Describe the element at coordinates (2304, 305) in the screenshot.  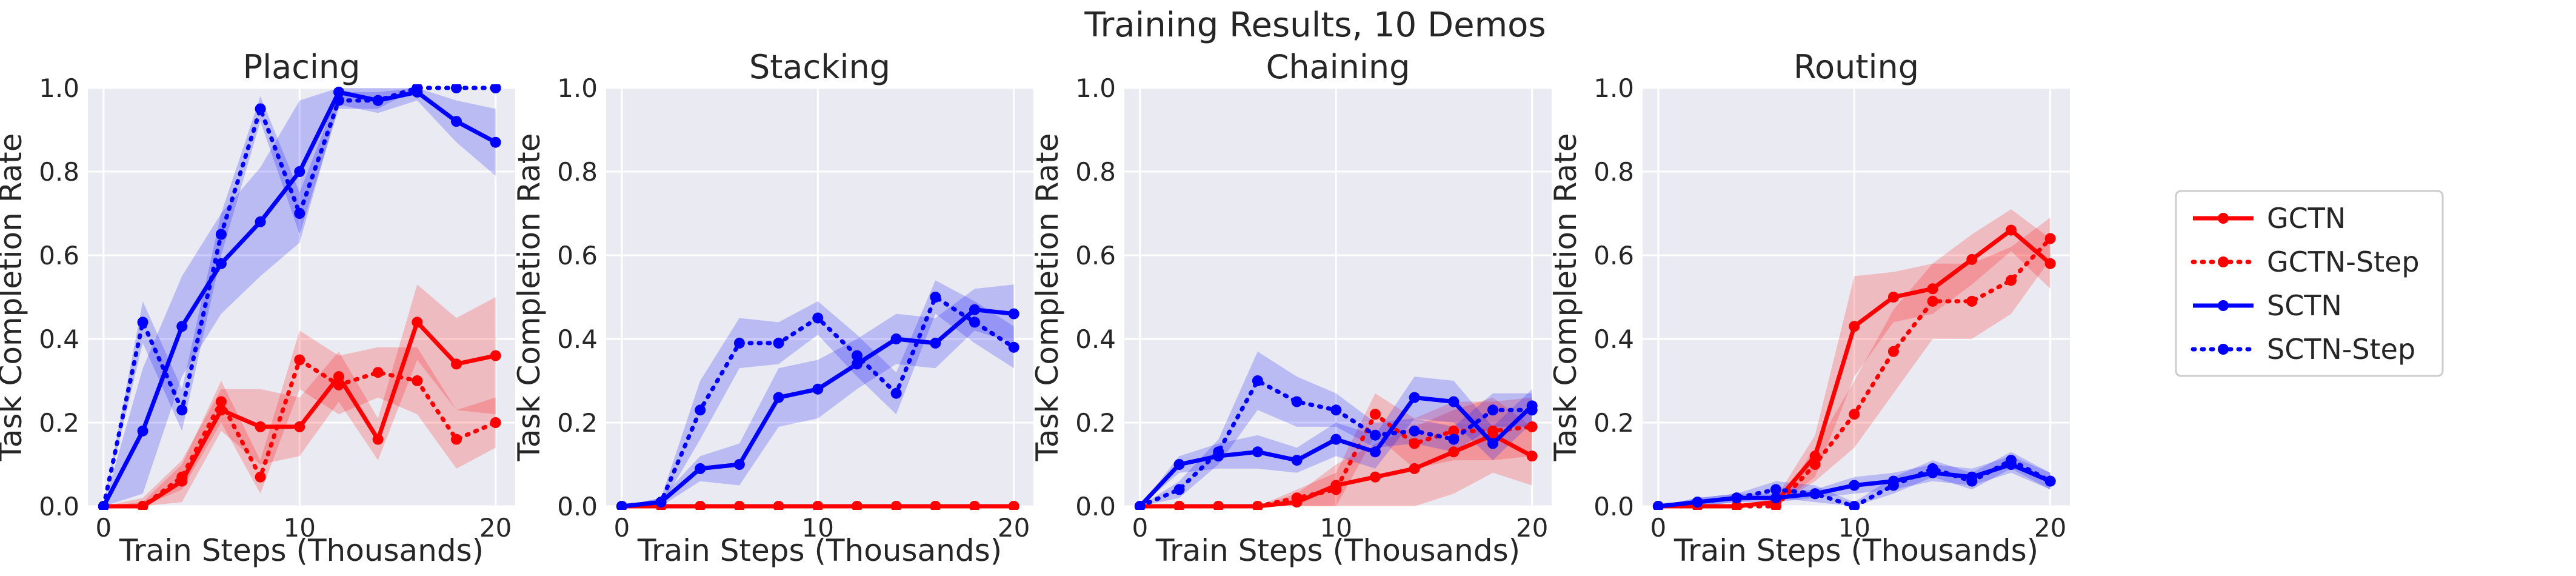
I see `legend-label: SCTN` at that location.